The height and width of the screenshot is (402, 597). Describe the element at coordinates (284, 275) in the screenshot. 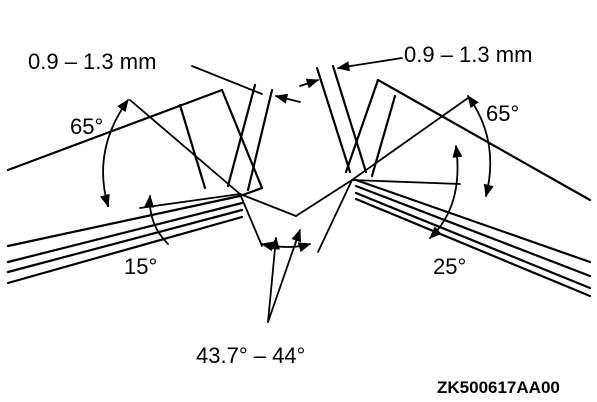

I see `center-leaders` at that location.